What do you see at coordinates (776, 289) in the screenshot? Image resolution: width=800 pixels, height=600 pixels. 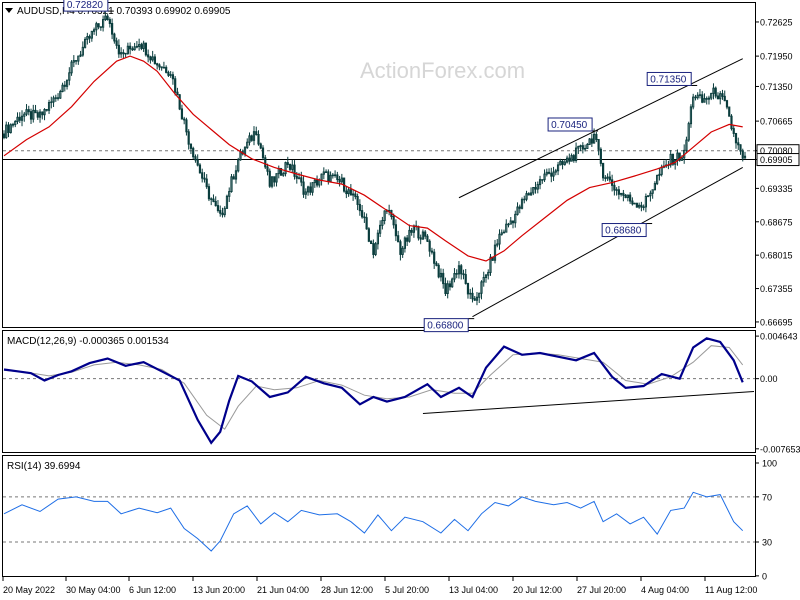 I see `price-axis-label: 0.67355` at bounding box center [776, 289].